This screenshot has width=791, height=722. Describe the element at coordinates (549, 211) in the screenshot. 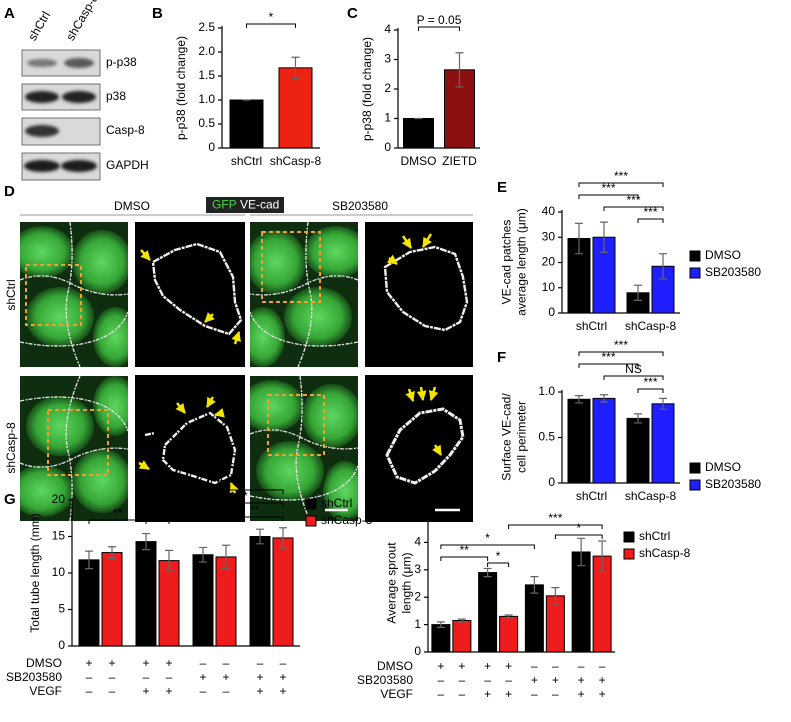

I see `y-tick-label: 40` at that location.